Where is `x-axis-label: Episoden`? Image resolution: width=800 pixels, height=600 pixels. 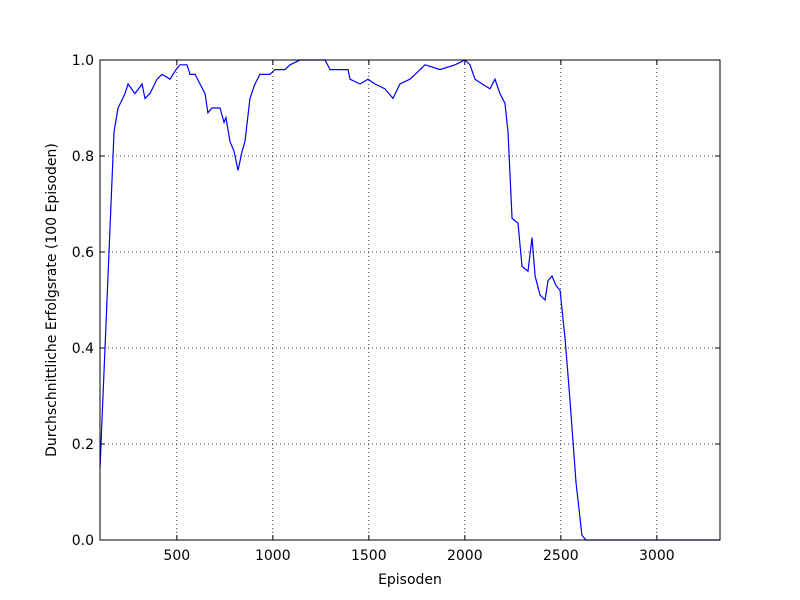
x-axis-label: Episoden is located at coordinates (410, 580).